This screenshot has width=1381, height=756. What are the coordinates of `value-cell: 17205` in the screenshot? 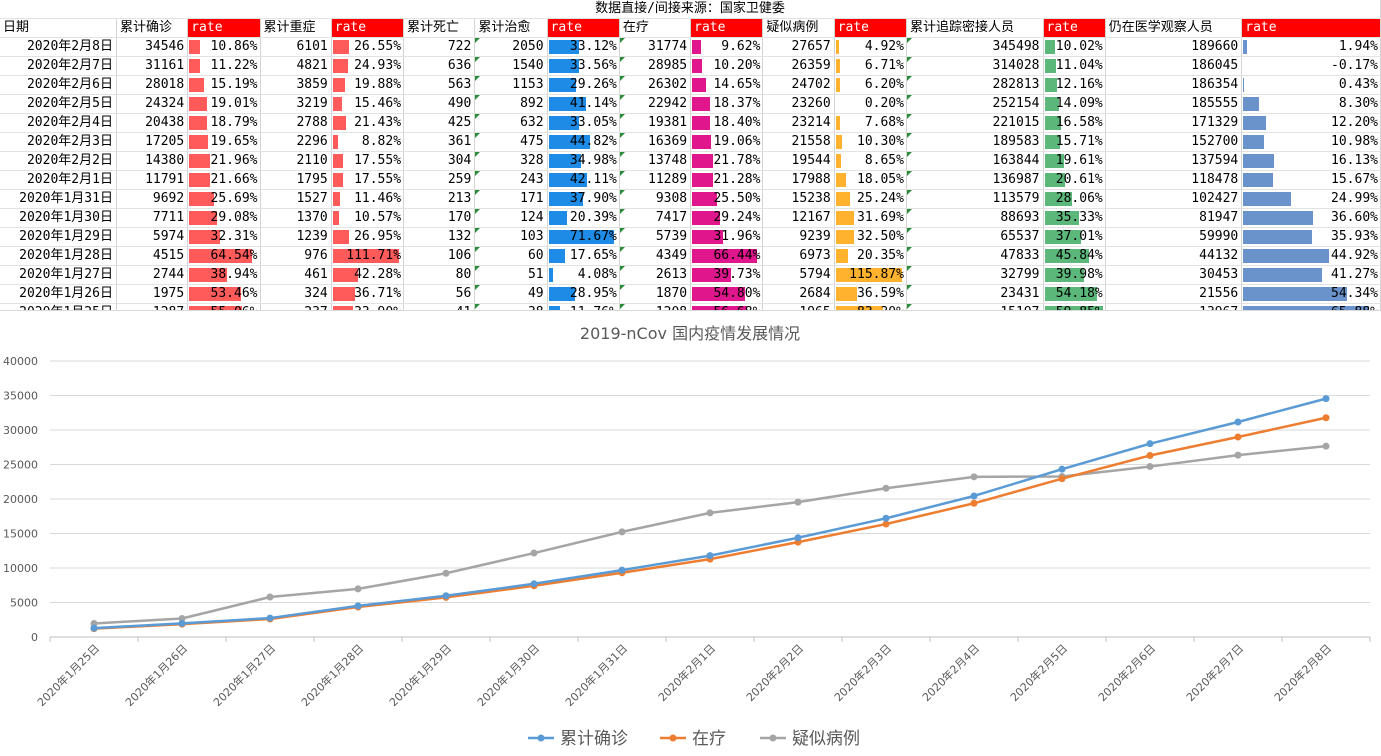 It's located at (151, 142).